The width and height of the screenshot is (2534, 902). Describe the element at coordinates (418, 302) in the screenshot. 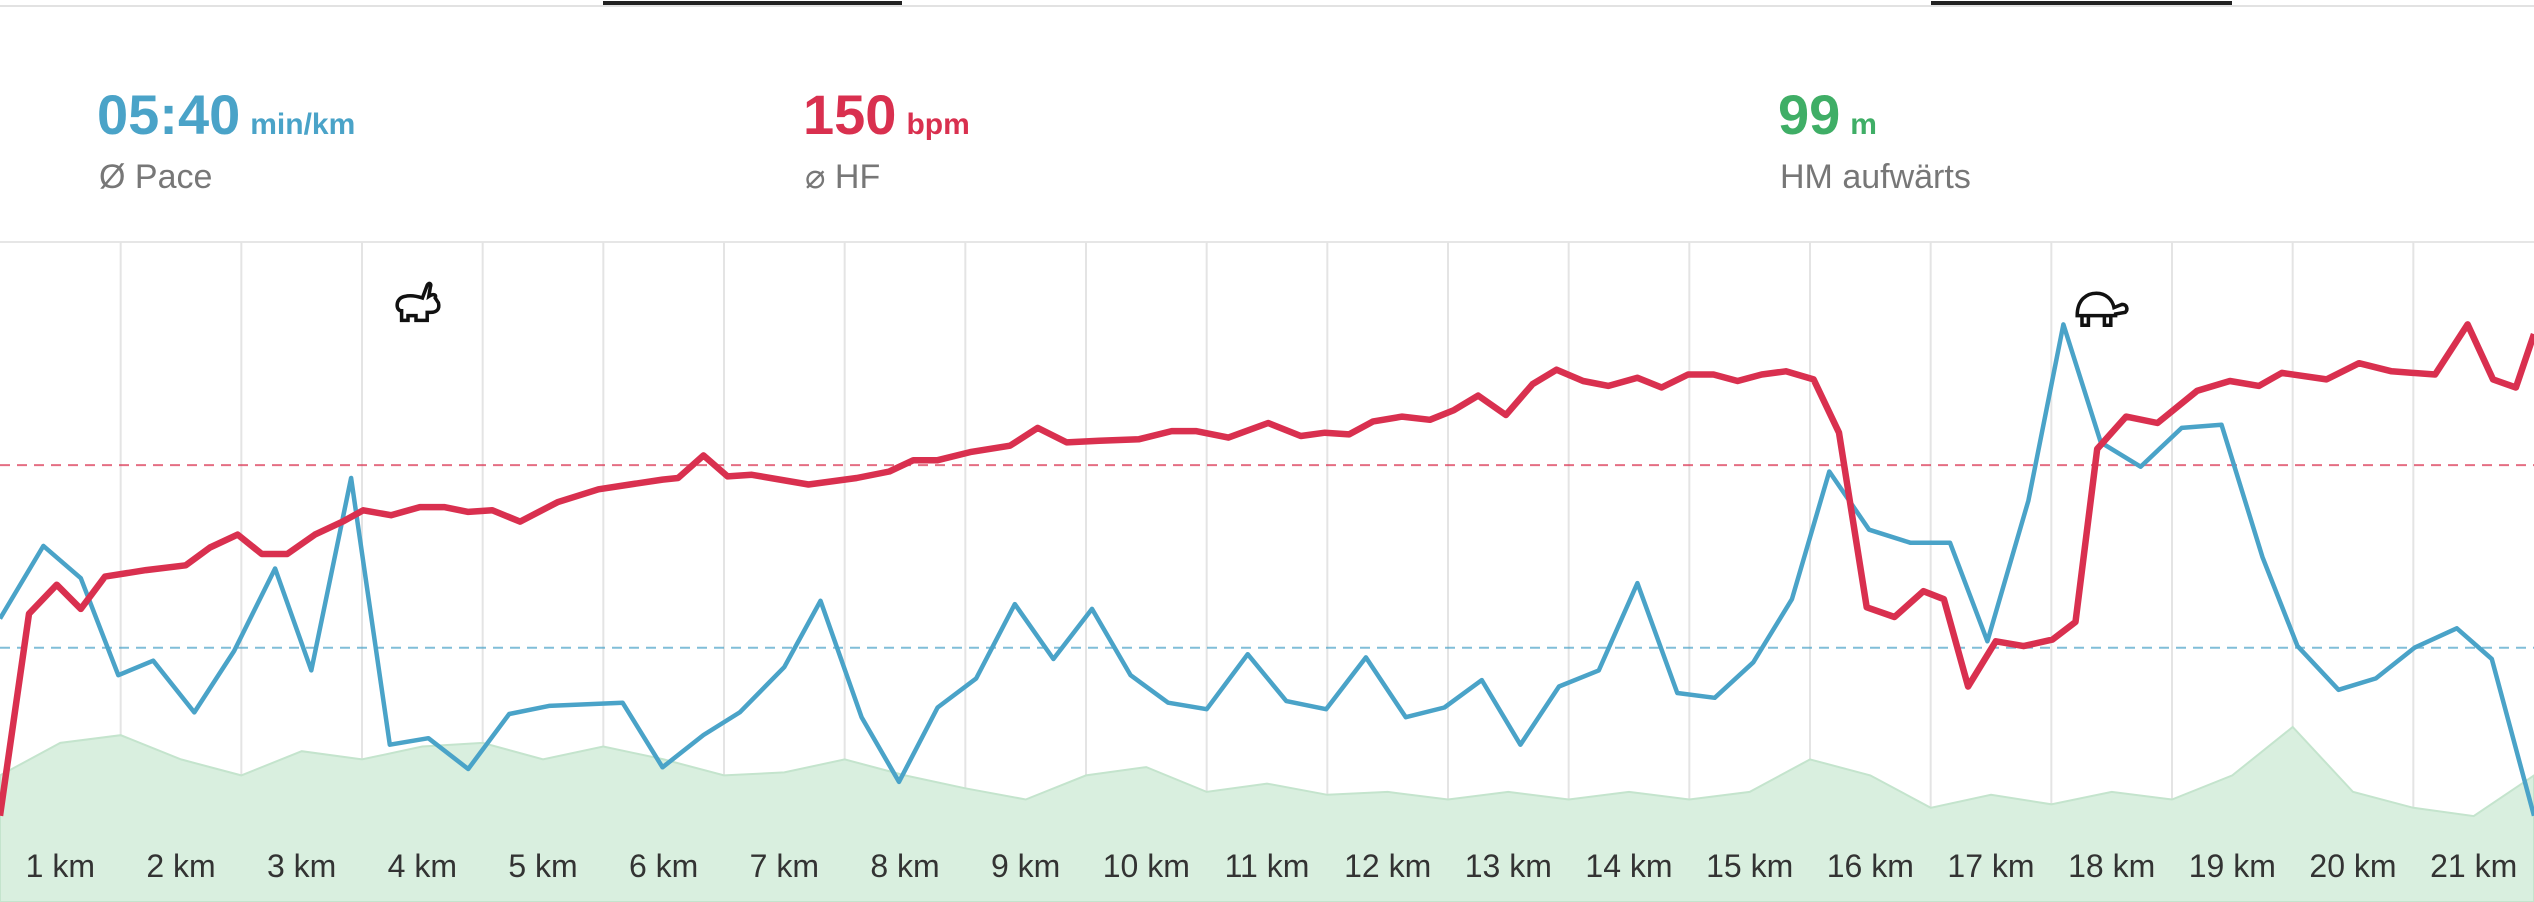

I see `rabbit-icon` at that location.